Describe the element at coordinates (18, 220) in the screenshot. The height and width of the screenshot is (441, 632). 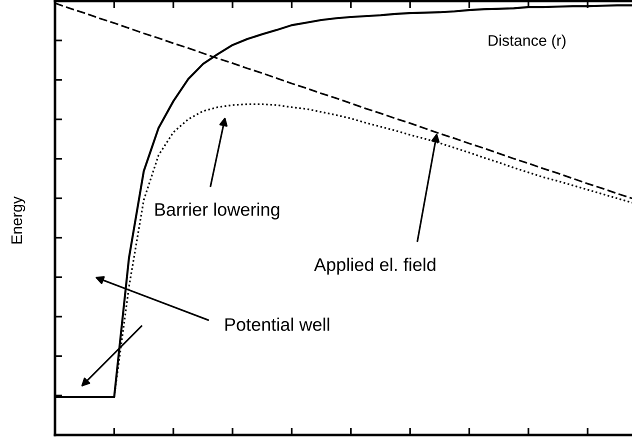
I see `y-axis-title: Energy` at that location.